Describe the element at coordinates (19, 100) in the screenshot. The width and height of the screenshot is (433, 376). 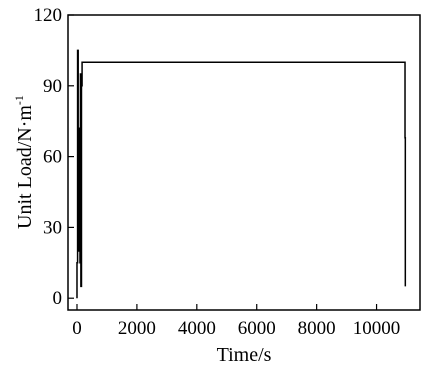
I see `y-axis-label-superscript: -1` at that location.